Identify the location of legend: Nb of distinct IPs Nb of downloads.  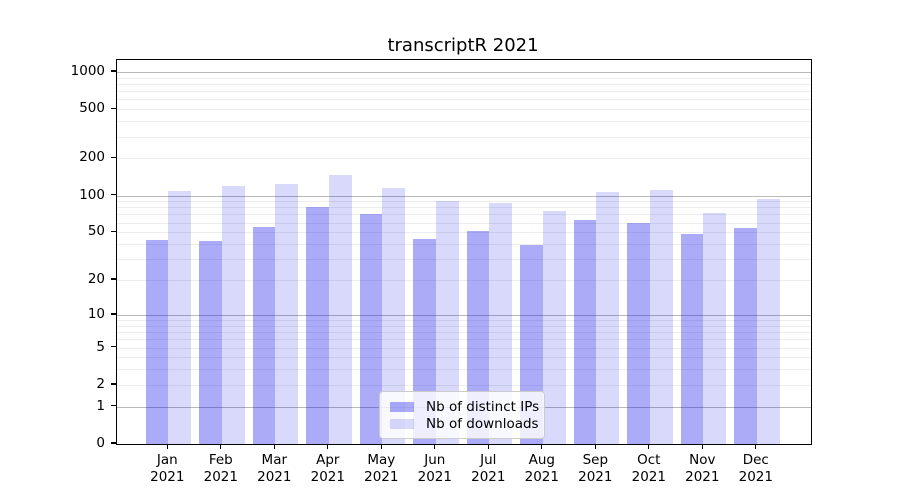
(462, 415).